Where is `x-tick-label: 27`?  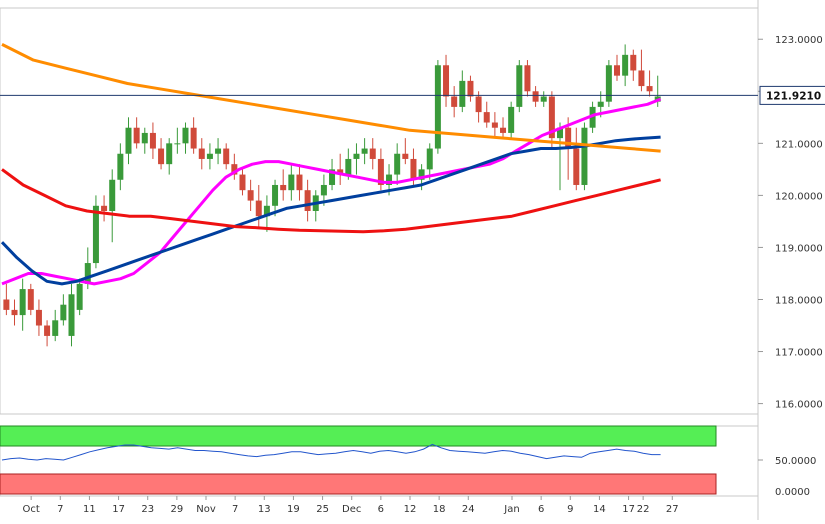
x-tick-label: 27 is located at coordinates (672, 509).